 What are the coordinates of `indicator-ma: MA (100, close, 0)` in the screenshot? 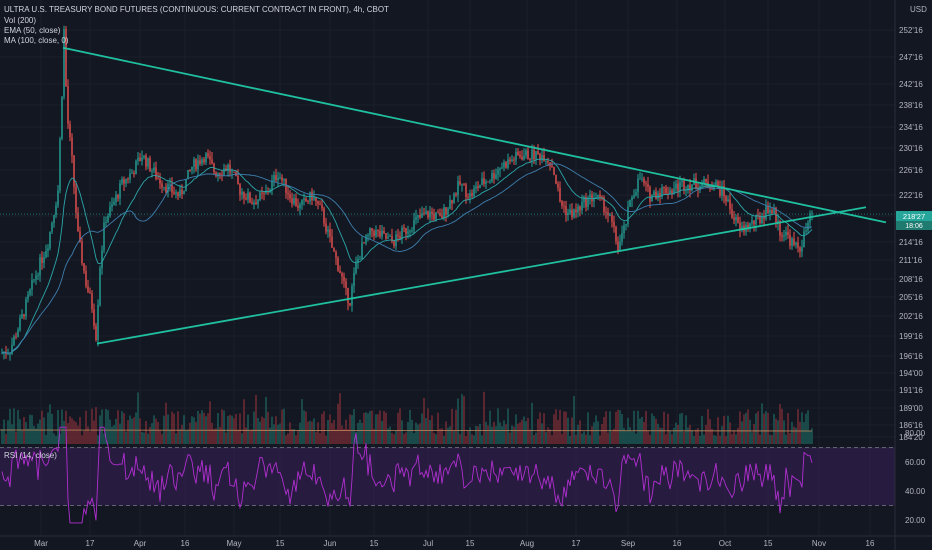 It's located at (36, 40).